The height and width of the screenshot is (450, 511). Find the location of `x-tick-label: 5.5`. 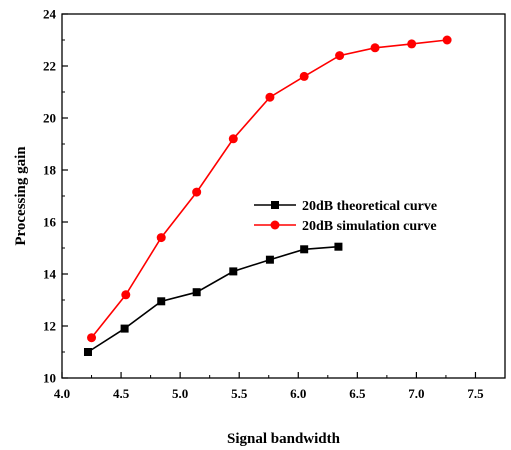

x-tick-label: 5.5 is located at coordinates (239, 393).